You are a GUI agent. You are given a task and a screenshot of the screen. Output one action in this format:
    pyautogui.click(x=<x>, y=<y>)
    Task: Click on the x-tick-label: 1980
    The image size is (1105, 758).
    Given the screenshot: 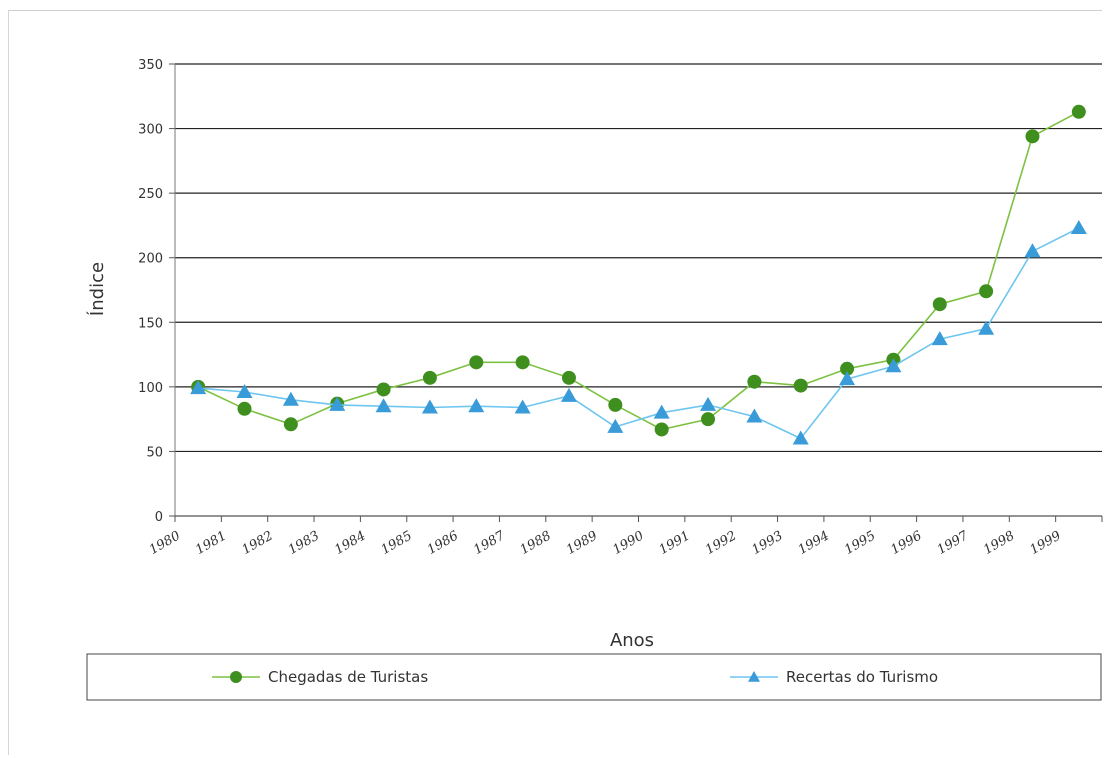 What is the action you would take?
    pyautogui.click(x=165, y=543)
    